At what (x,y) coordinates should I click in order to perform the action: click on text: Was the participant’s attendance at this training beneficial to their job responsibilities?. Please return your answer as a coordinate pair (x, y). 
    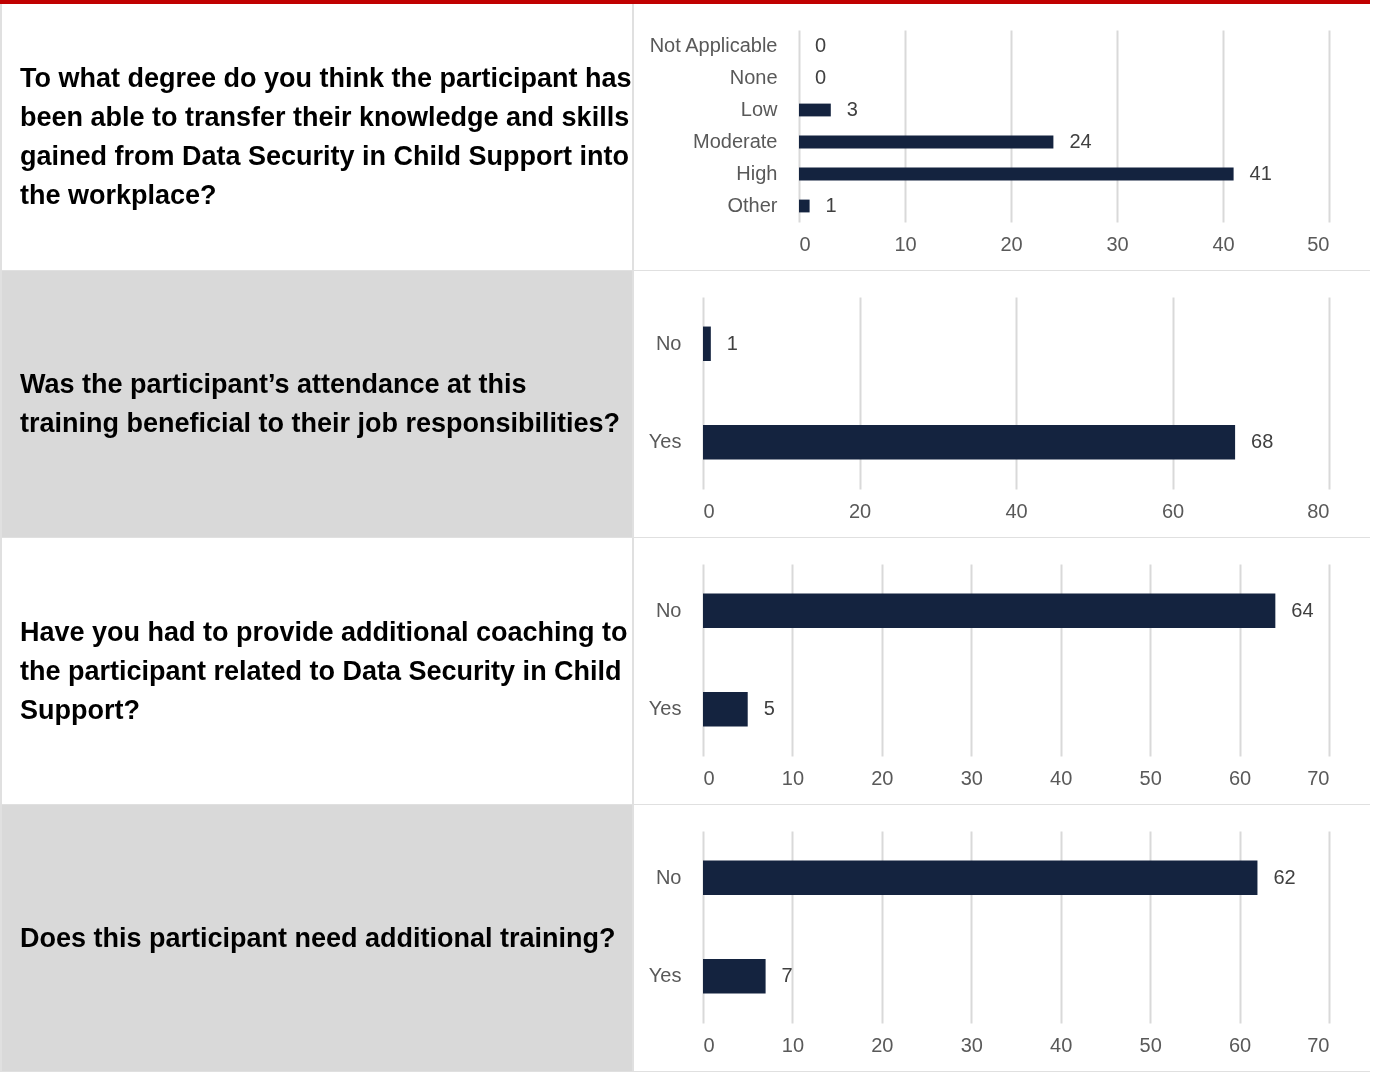
    Looking at the image, I should click on (317, 404).